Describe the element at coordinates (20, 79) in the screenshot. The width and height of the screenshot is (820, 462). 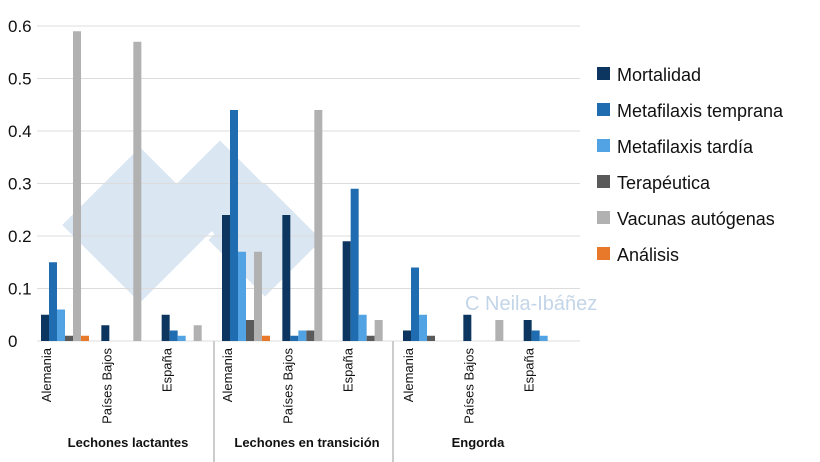
I see `y-tick-label: 0.5` at that location.